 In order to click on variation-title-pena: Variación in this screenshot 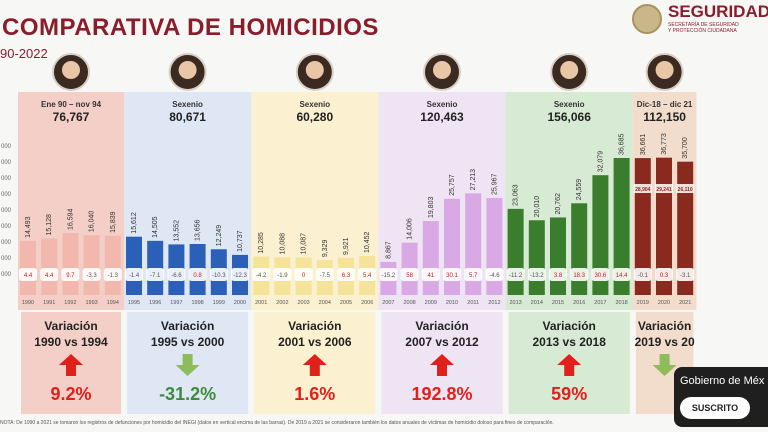, I will do `click(569, 326)`.